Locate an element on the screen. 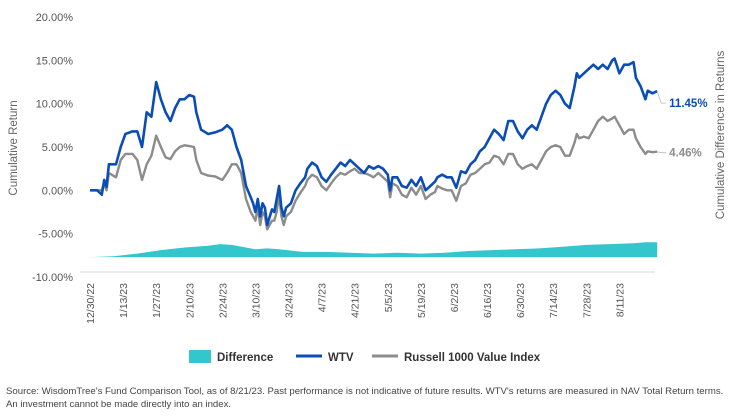  y-tick-label: 5.00% is located at coordinates (57, 148).